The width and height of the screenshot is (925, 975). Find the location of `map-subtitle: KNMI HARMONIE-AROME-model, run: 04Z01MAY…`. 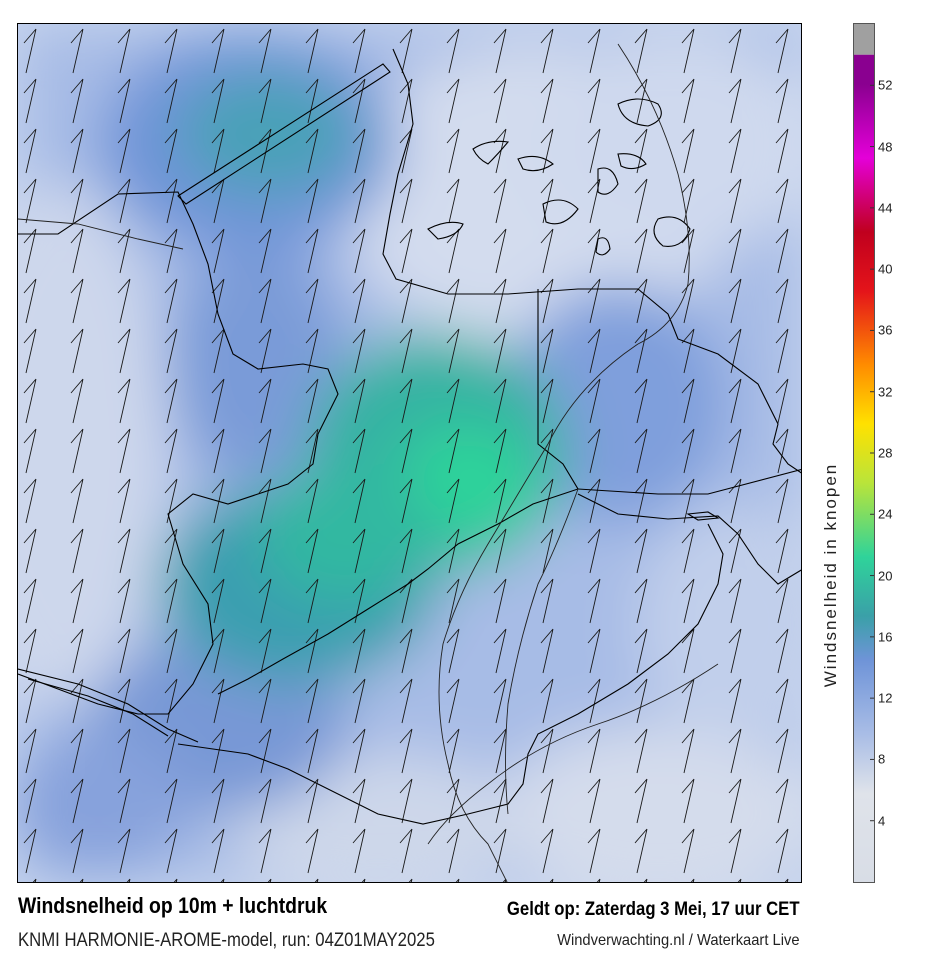

map-subtitle: KNMI HARMONIE-AROME-model, run: 04Z01MAY… is located at coordinates (226, 940).